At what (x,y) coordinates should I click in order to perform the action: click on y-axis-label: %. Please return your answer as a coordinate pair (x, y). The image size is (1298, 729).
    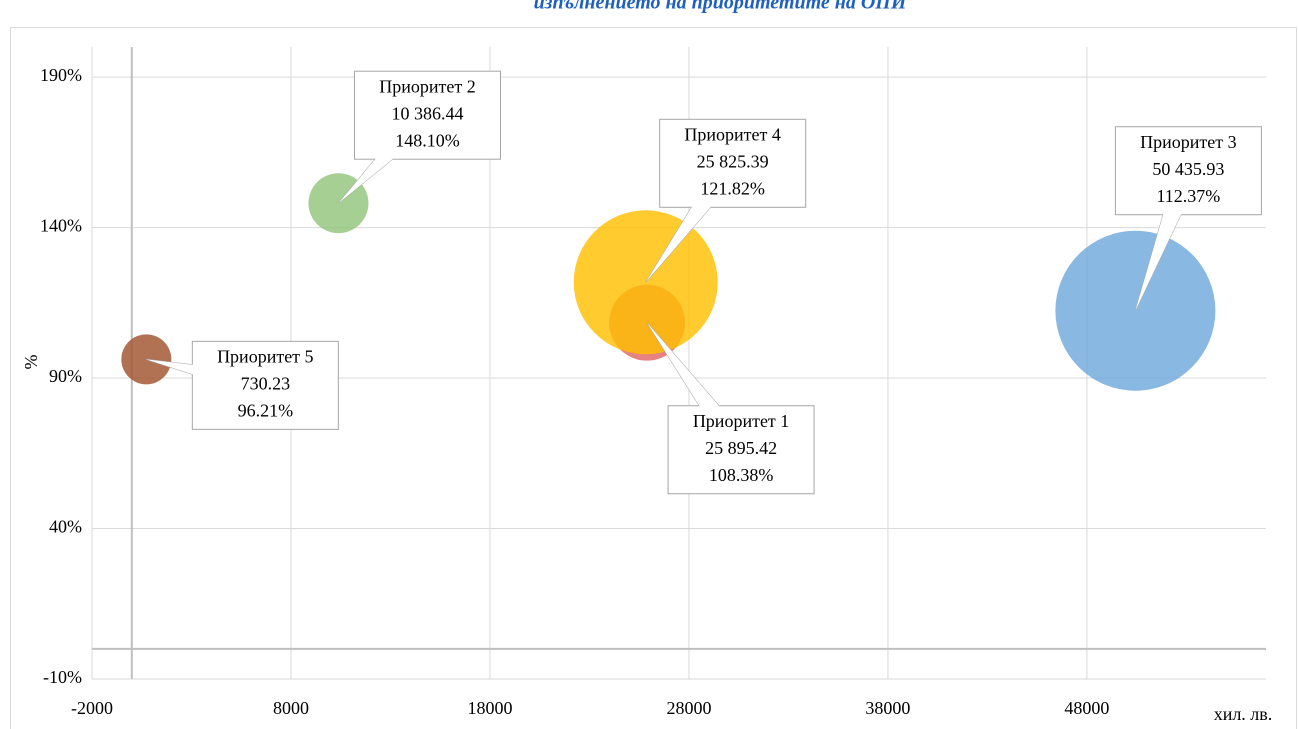
    Looking at the image, I should click on (31, 362).